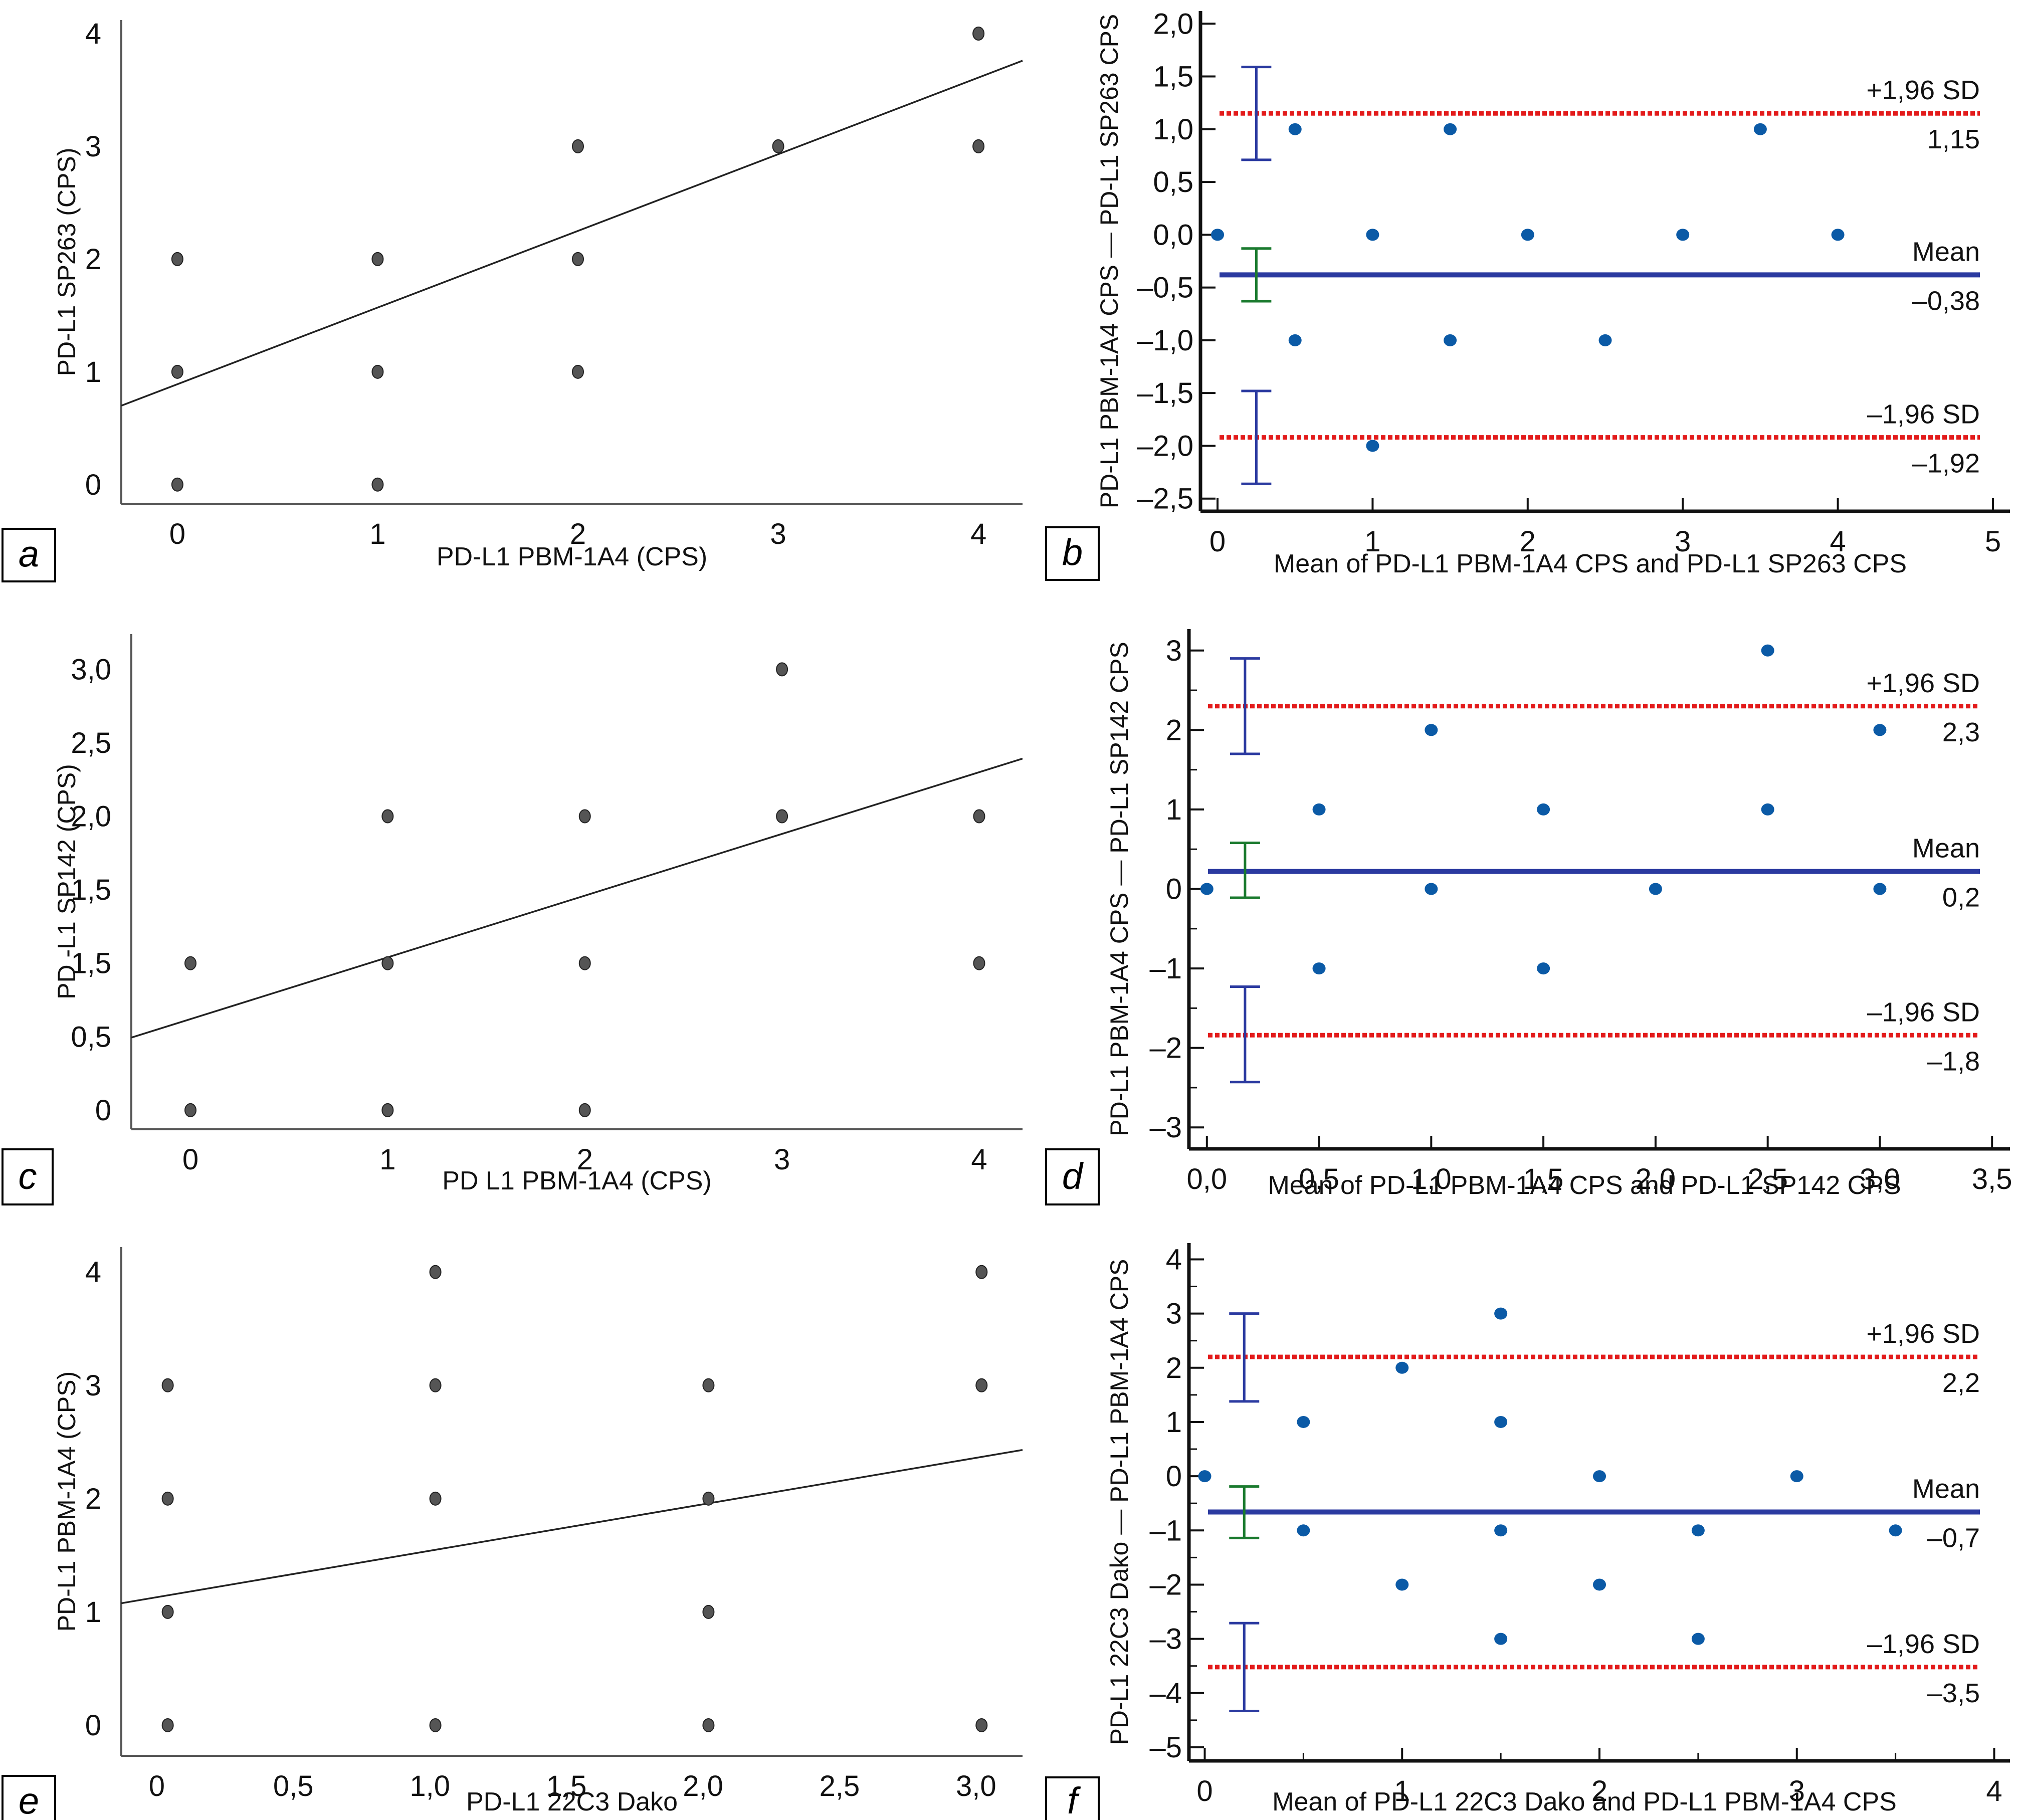 This screenshot has width=2018, height=1820. What do you see at coordinates (978, 534) in the screenshot?
I see `x-tick-label: 4` at bounding box center [978, 534].